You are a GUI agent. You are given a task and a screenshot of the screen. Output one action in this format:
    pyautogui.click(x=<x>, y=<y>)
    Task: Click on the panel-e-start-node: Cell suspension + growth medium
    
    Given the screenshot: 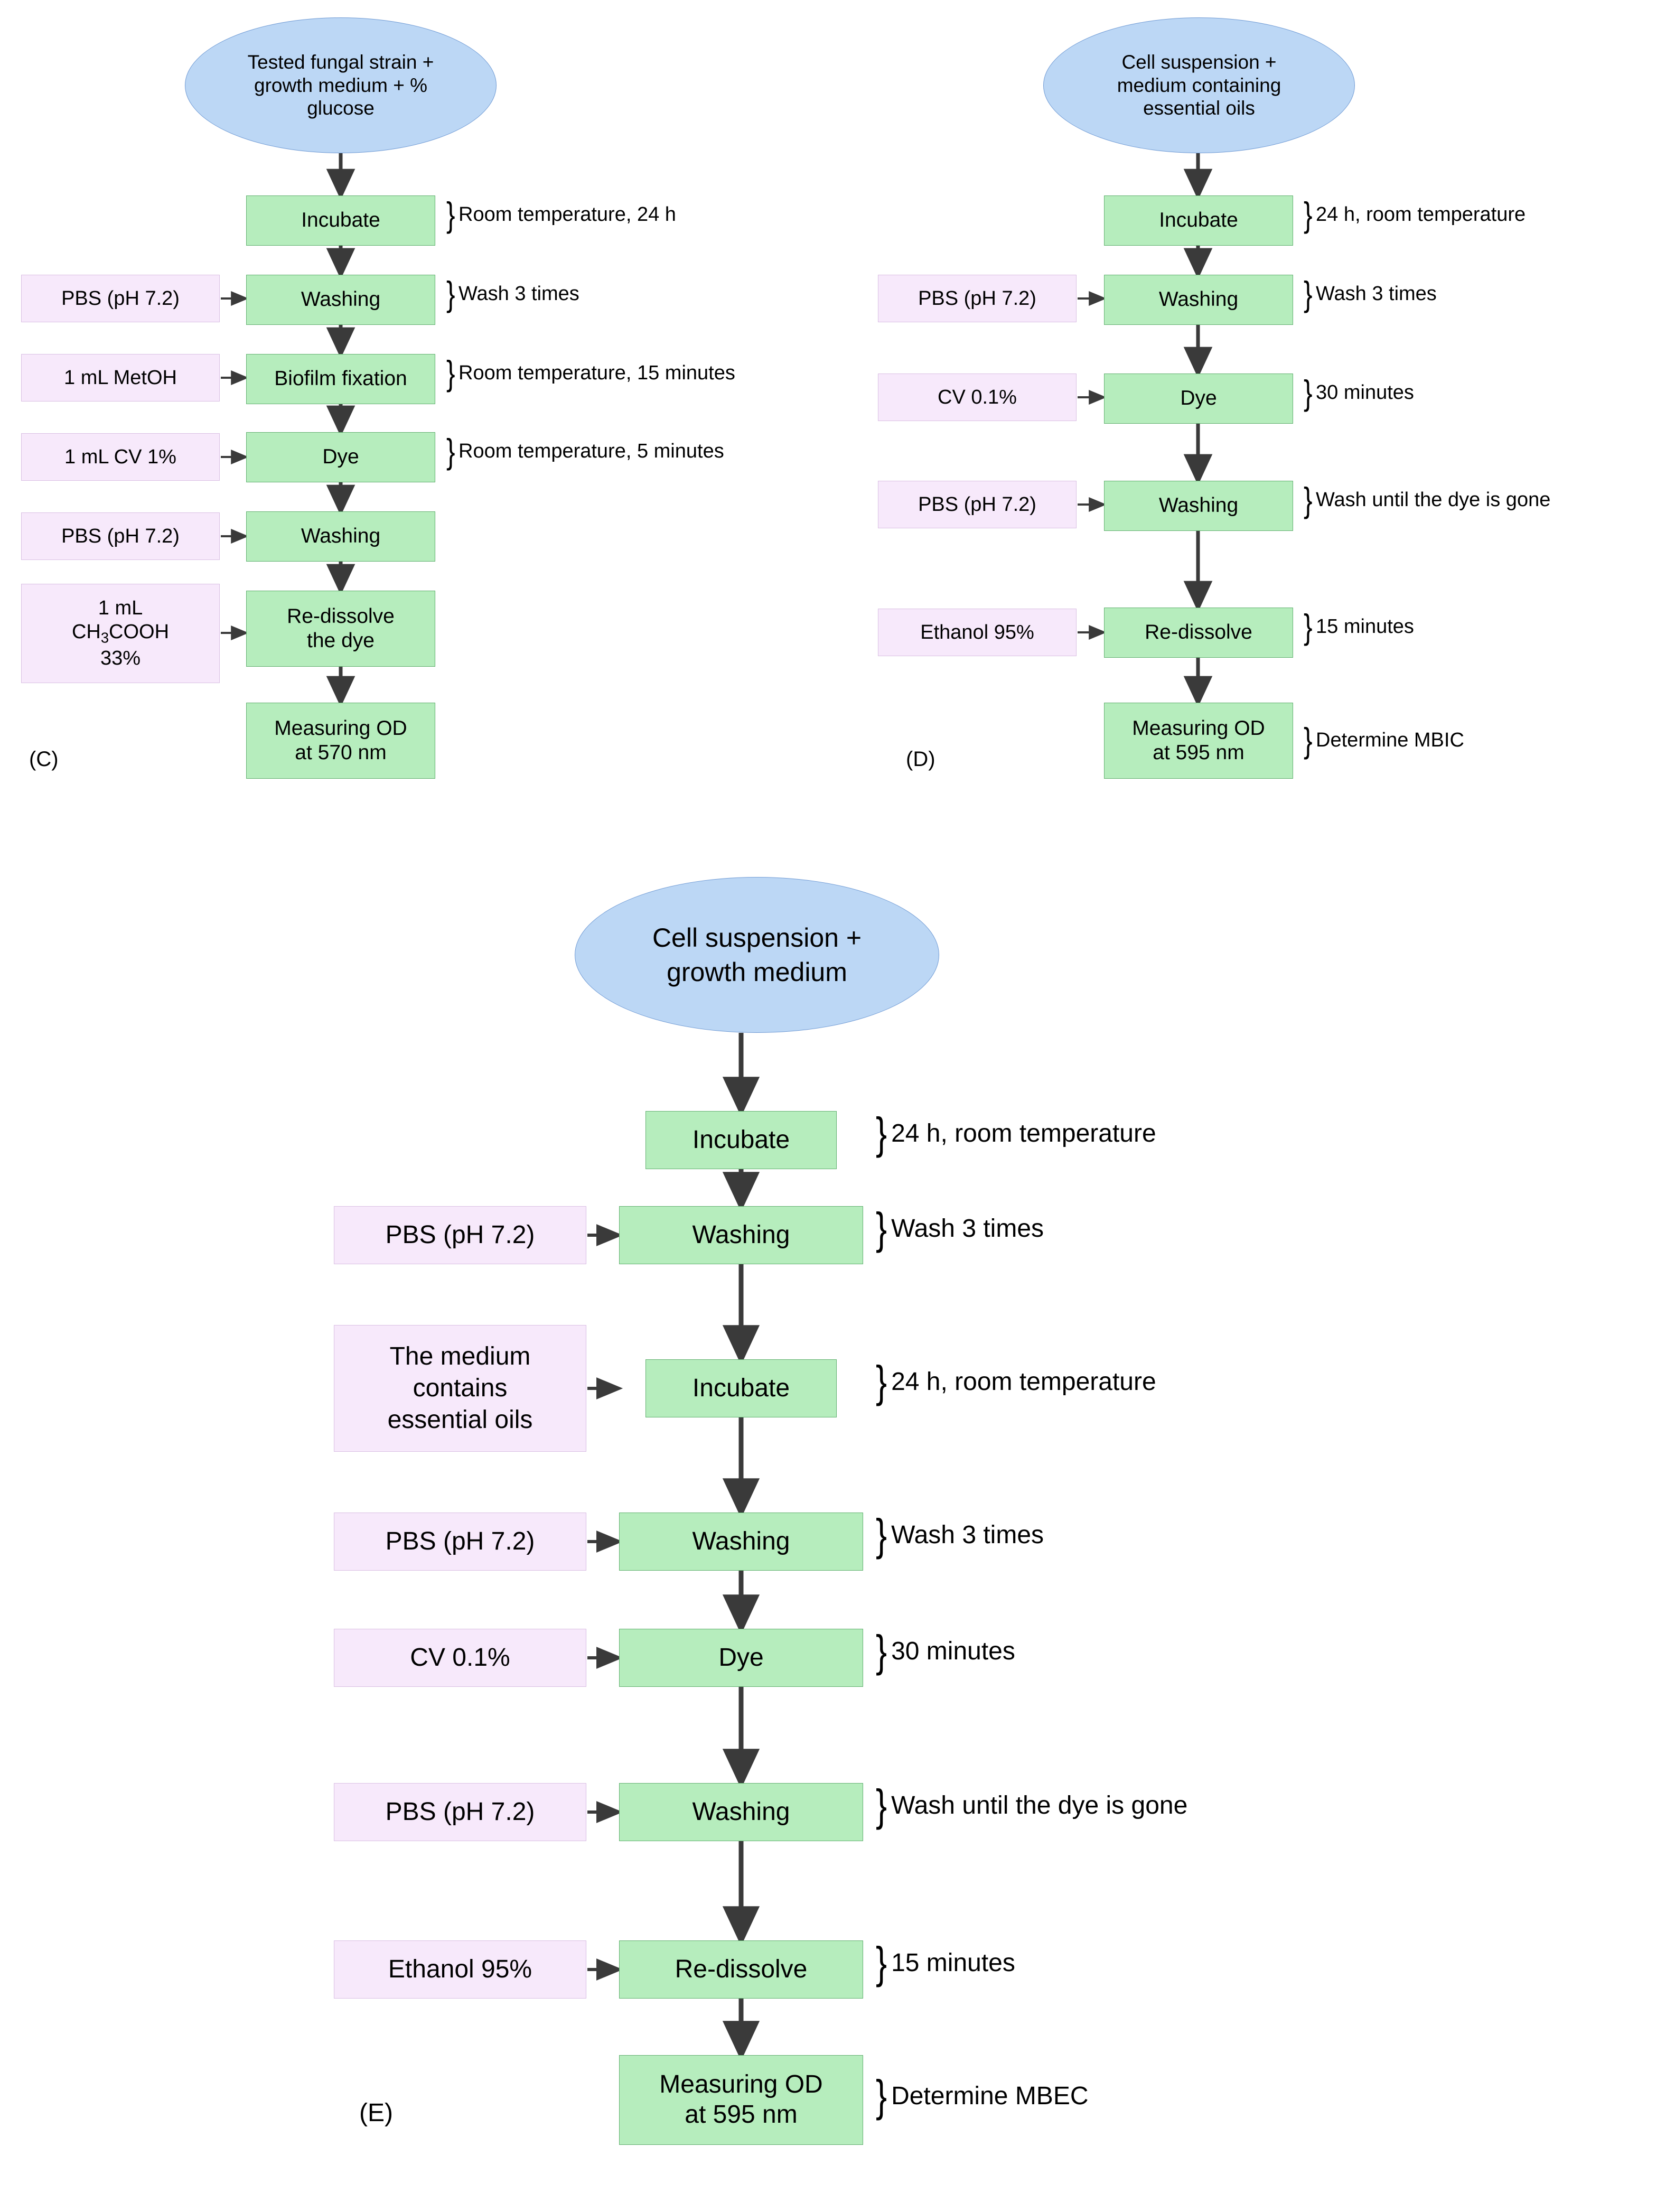 What is the action you would take?
    pyautogui.click(x=757, y=955)
    